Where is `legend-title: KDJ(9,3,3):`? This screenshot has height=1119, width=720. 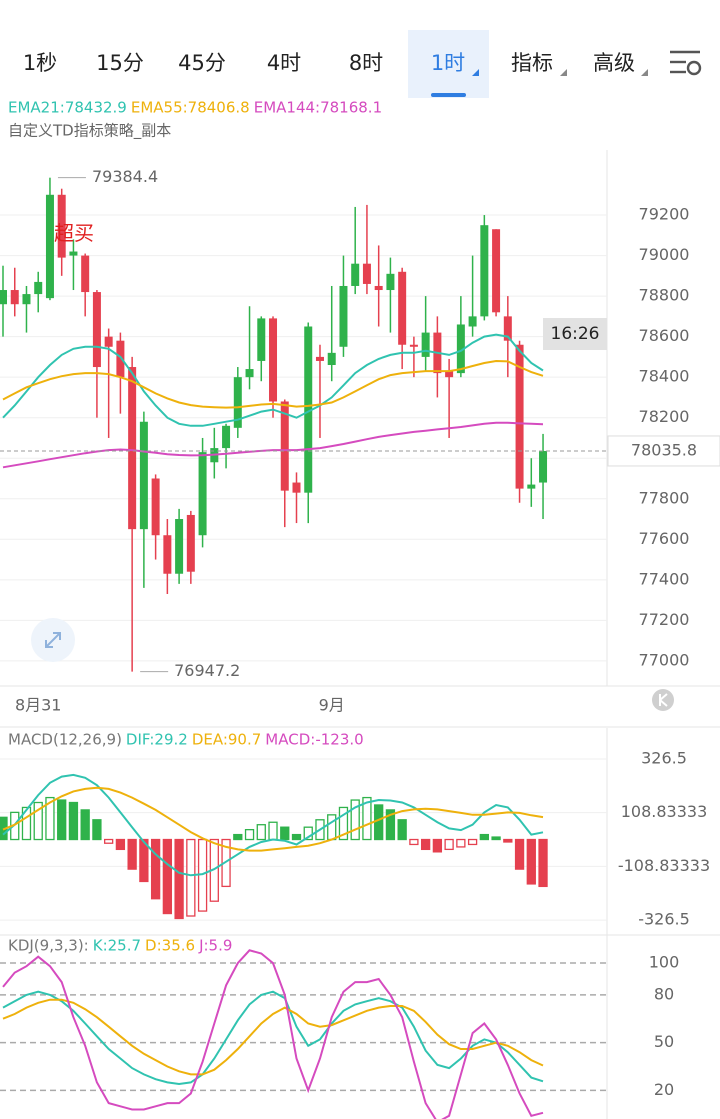 legend-title: KDJ(9,3,3): is located at coordinates (48, 946).